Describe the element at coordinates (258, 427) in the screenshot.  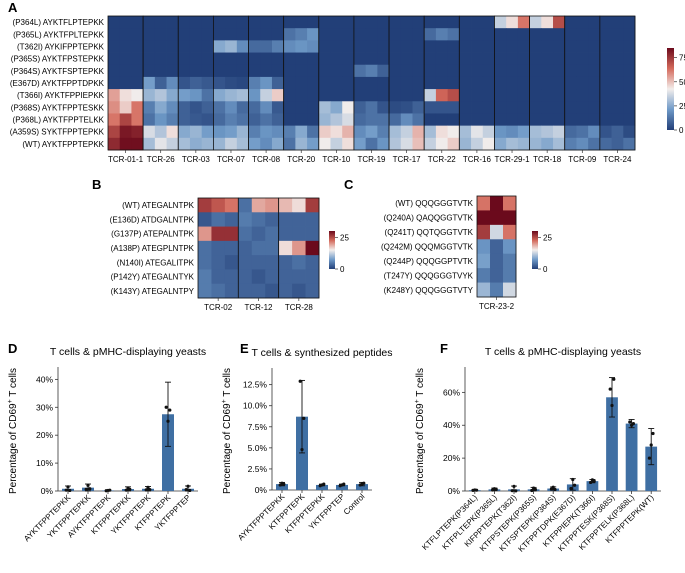
I see `y-tick-label: 7.5%` at that location.